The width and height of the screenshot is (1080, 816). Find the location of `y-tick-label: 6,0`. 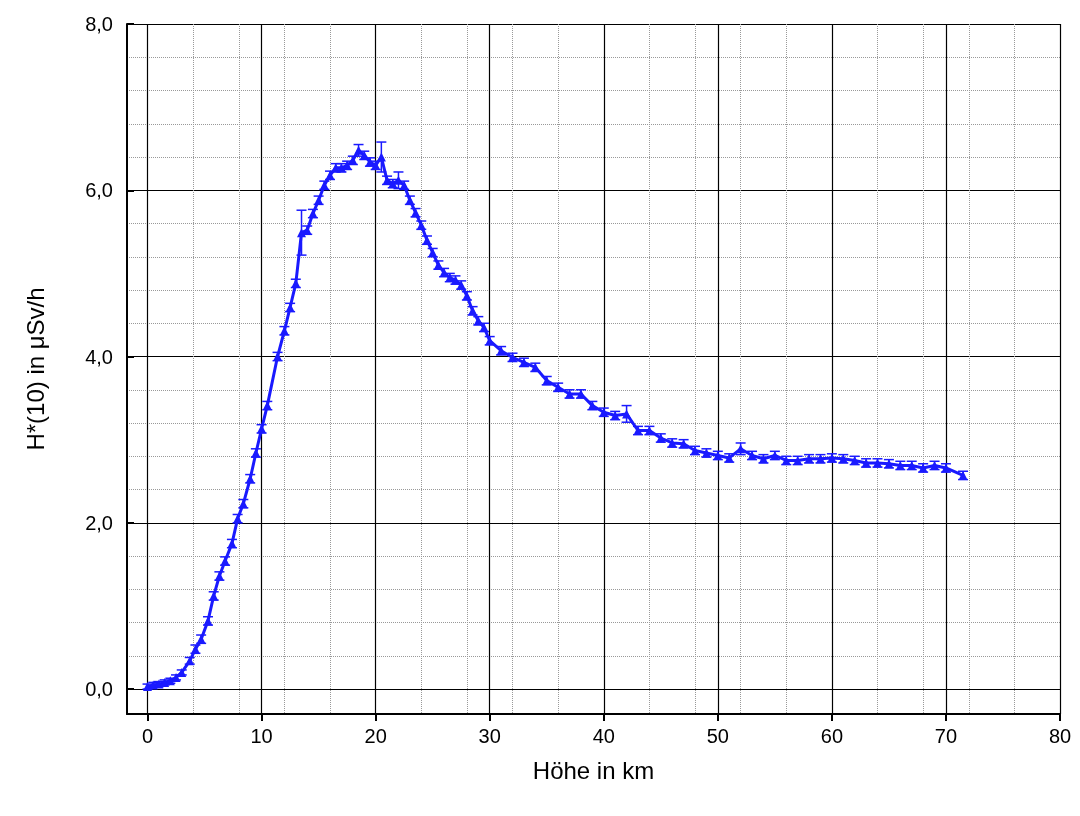

y-tick-label: 6,0 is located at coordinates (99, 190).